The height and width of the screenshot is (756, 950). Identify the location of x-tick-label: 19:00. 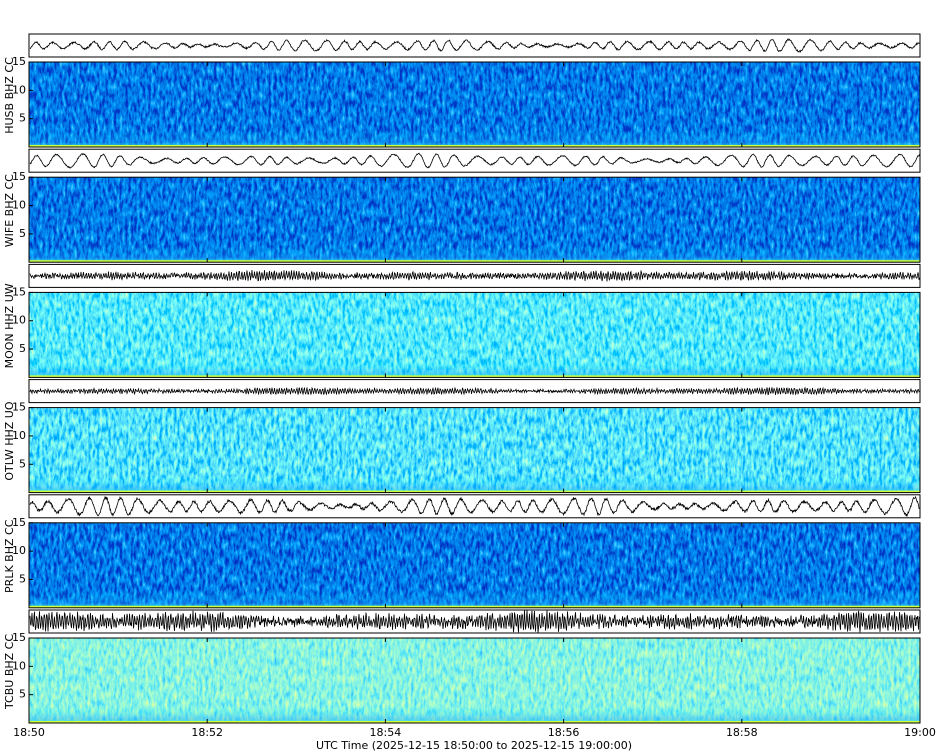
(920, 732).